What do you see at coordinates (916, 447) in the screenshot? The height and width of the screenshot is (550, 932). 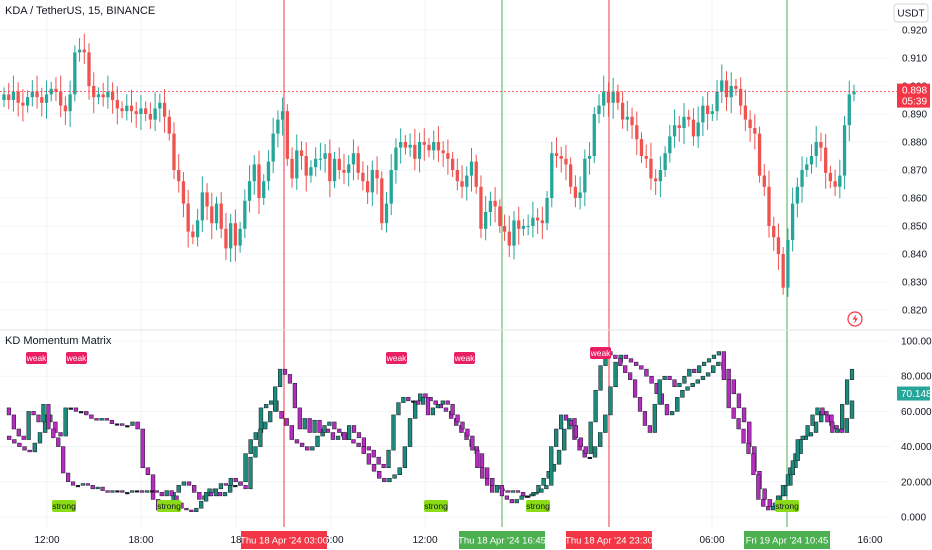 I see `indicator-tick-label: 40.000` at bounding box center [916, 447].